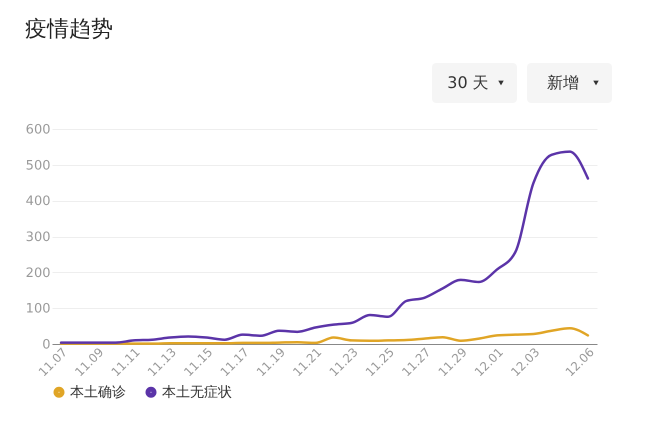 This screenshot has height=422, width=660. What do you see at coordinates (38, 237) in the screenshot?
I see `y-tick-label: 300` at bounding box center [38, 237].